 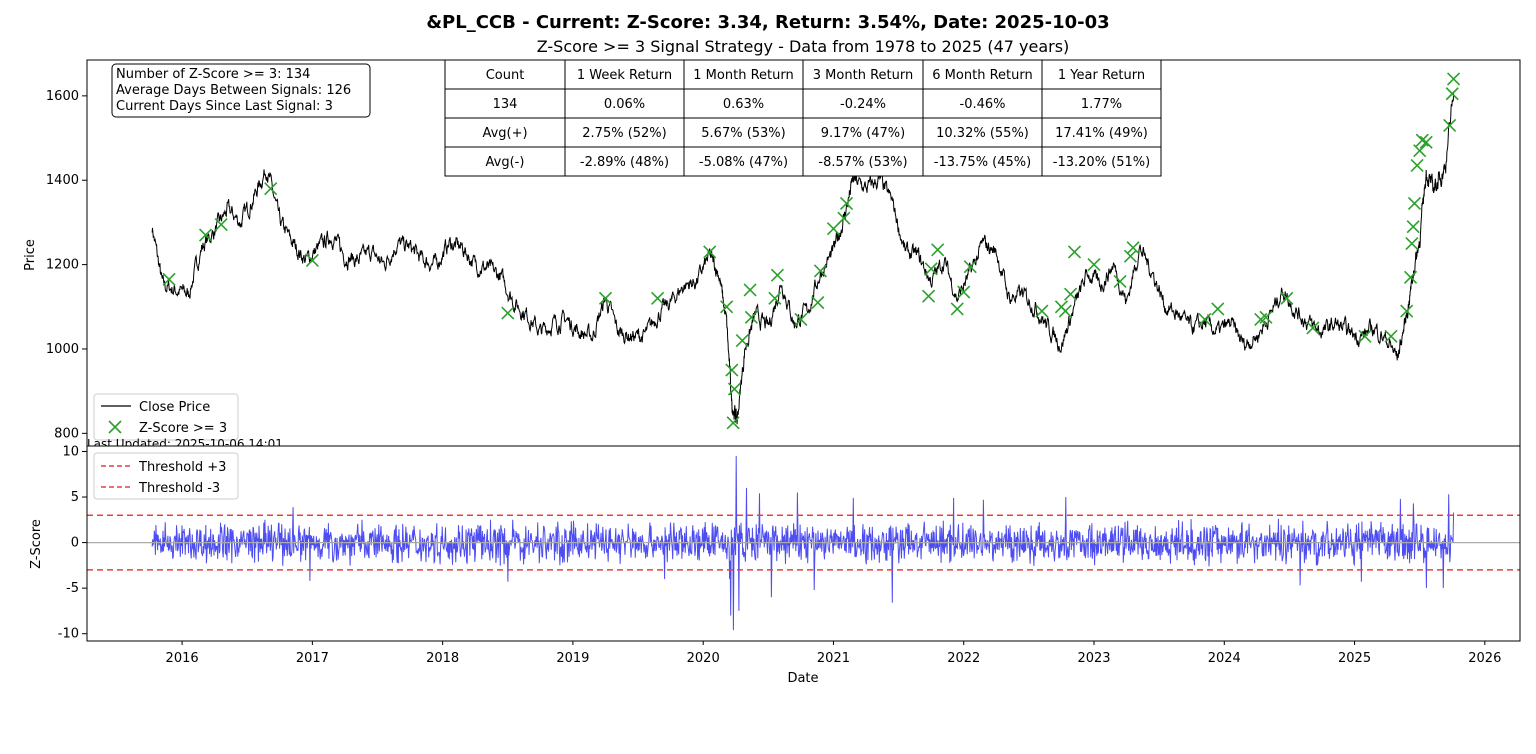 I want to click on info-box-frame, so click(x=241, y=90).